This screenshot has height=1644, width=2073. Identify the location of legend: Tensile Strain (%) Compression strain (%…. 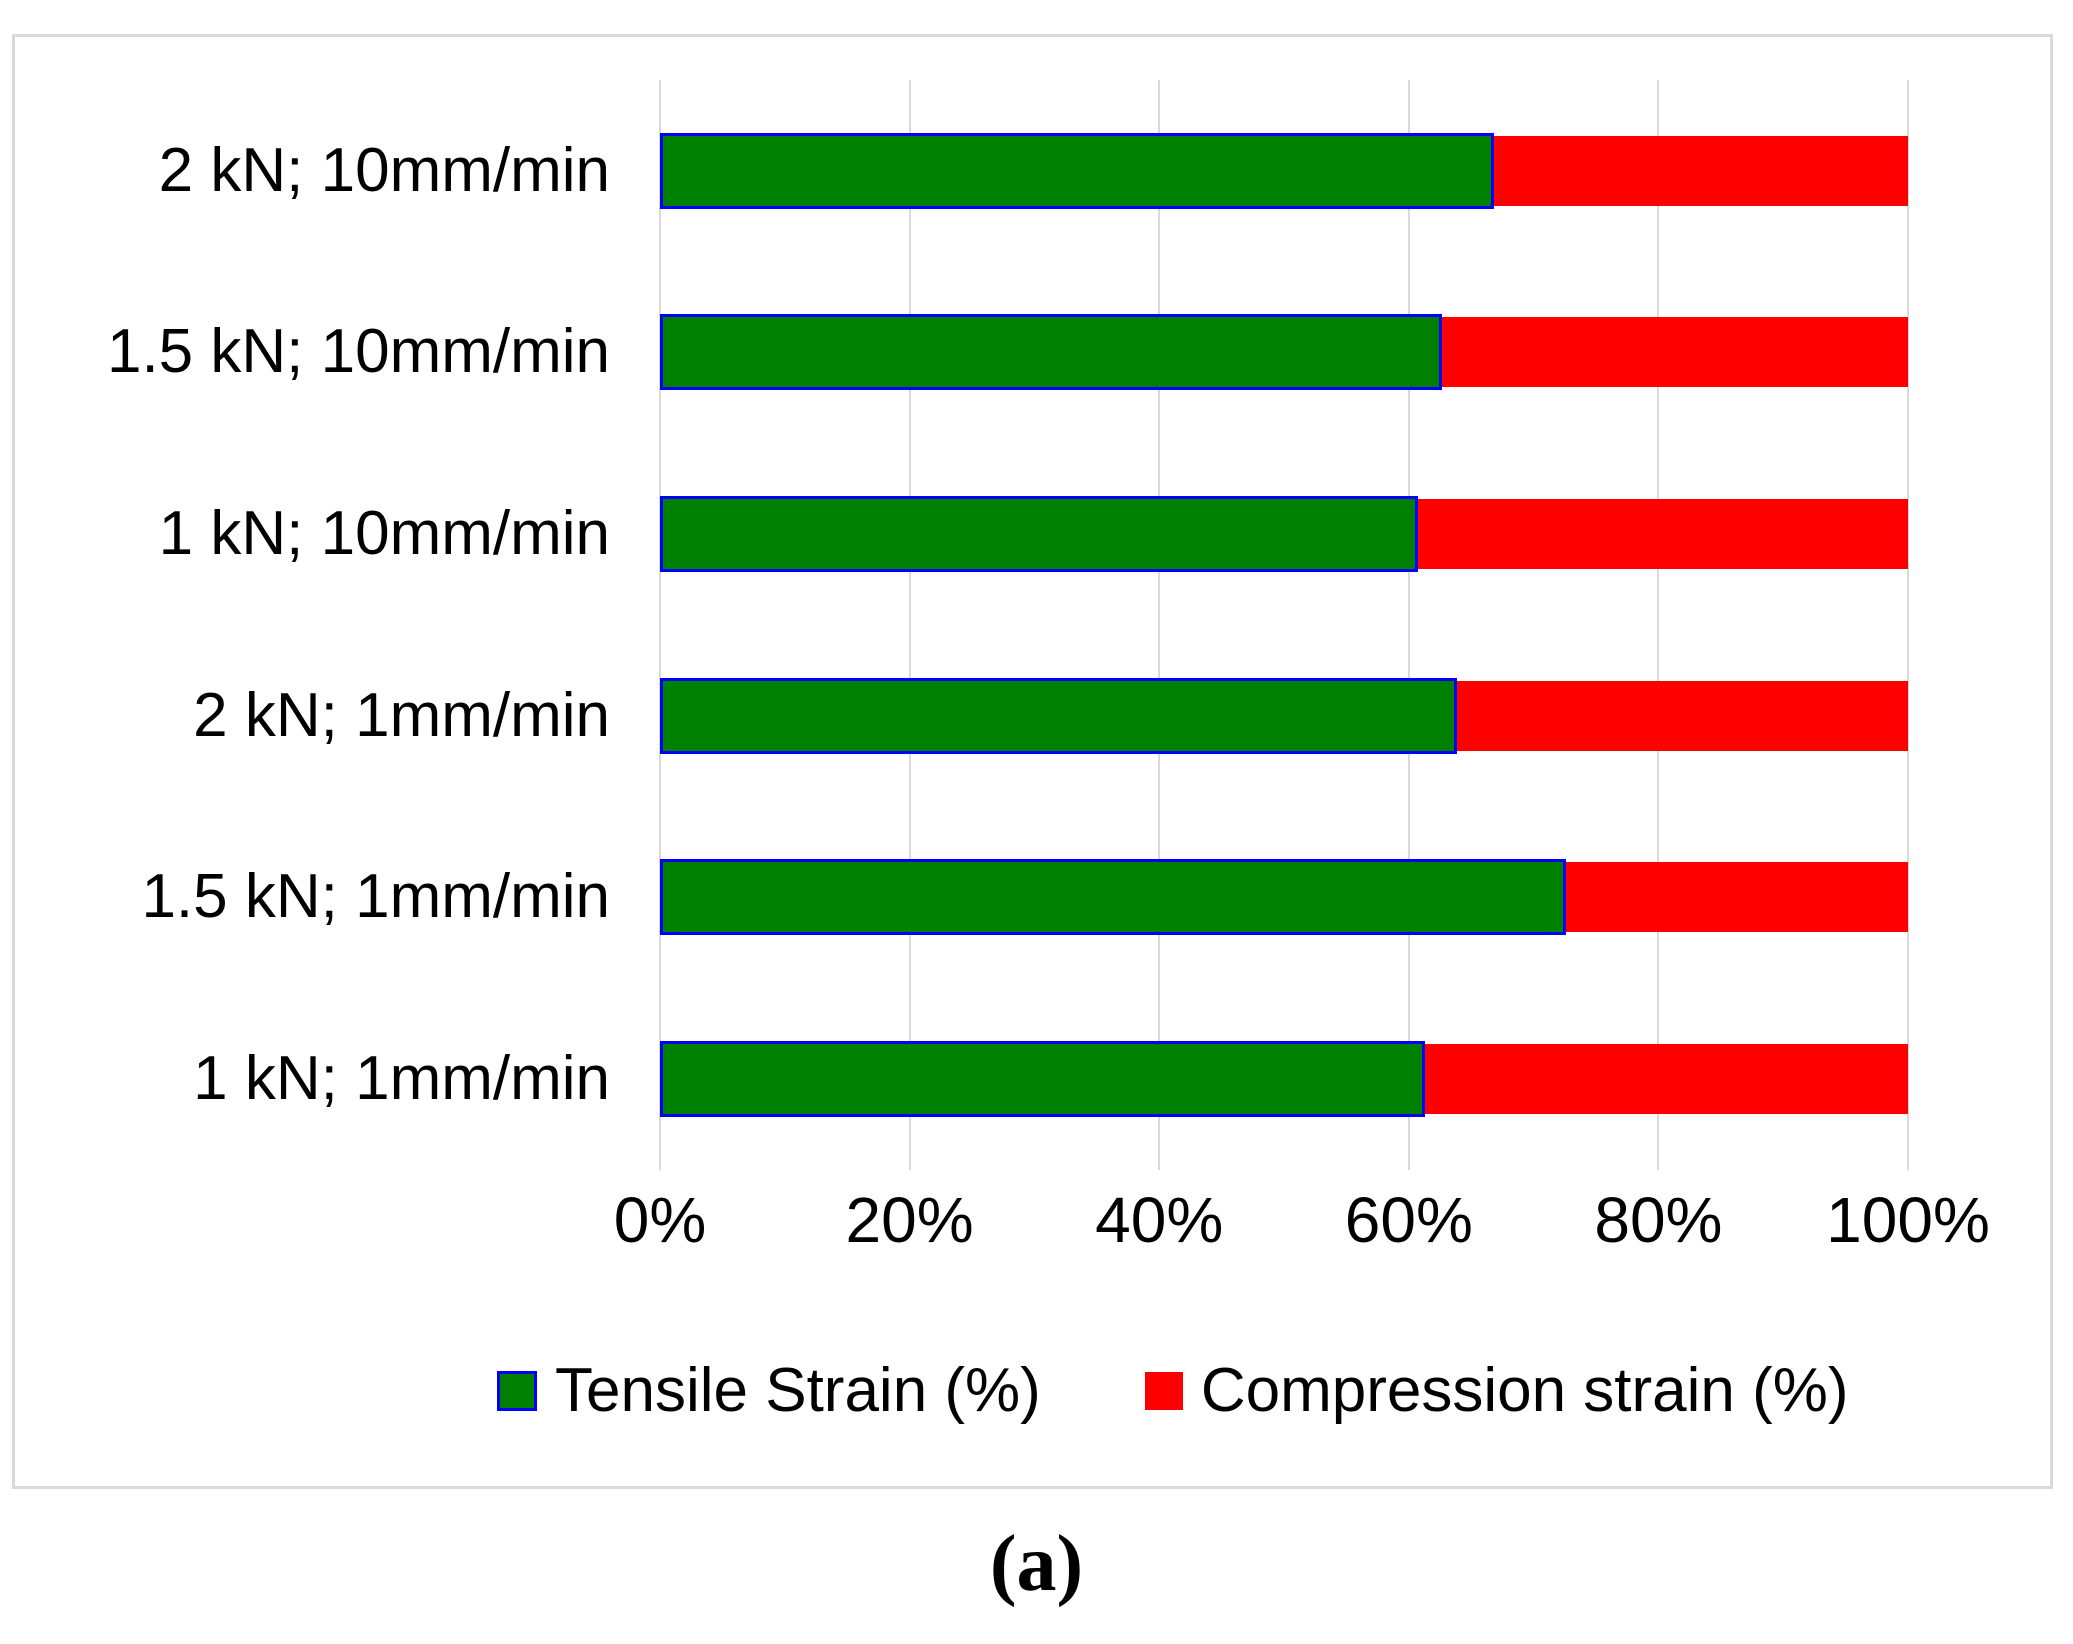
(1173, 1391).